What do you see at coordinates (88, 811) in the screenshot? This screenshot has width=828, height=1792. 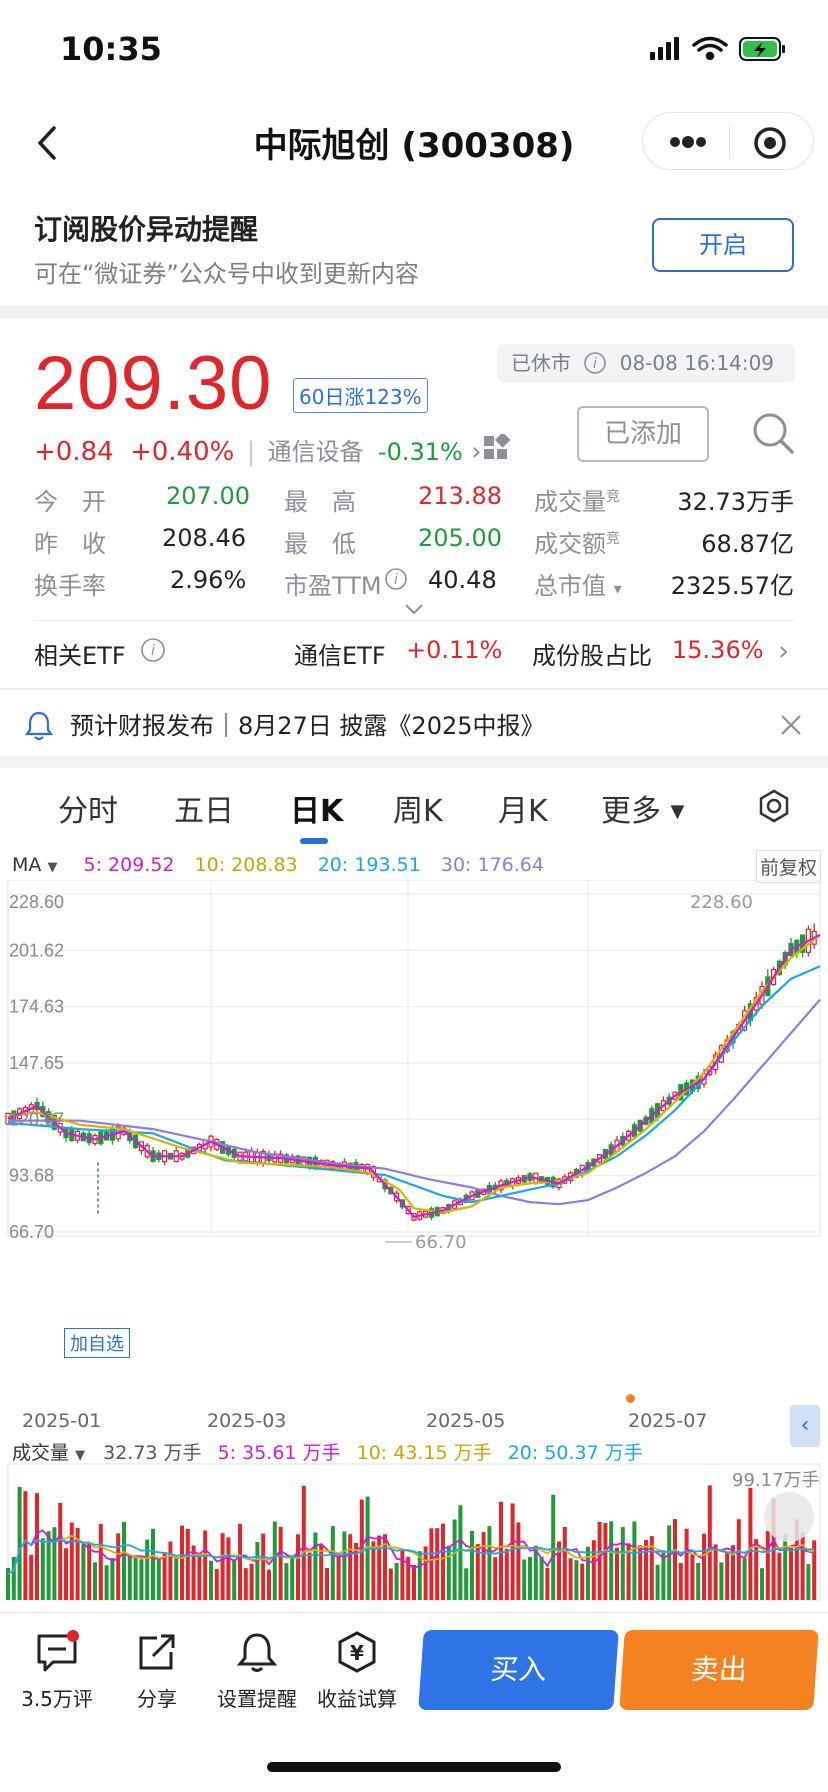 I see `tab-intraday: 分时` at bounding box center [88, 811].